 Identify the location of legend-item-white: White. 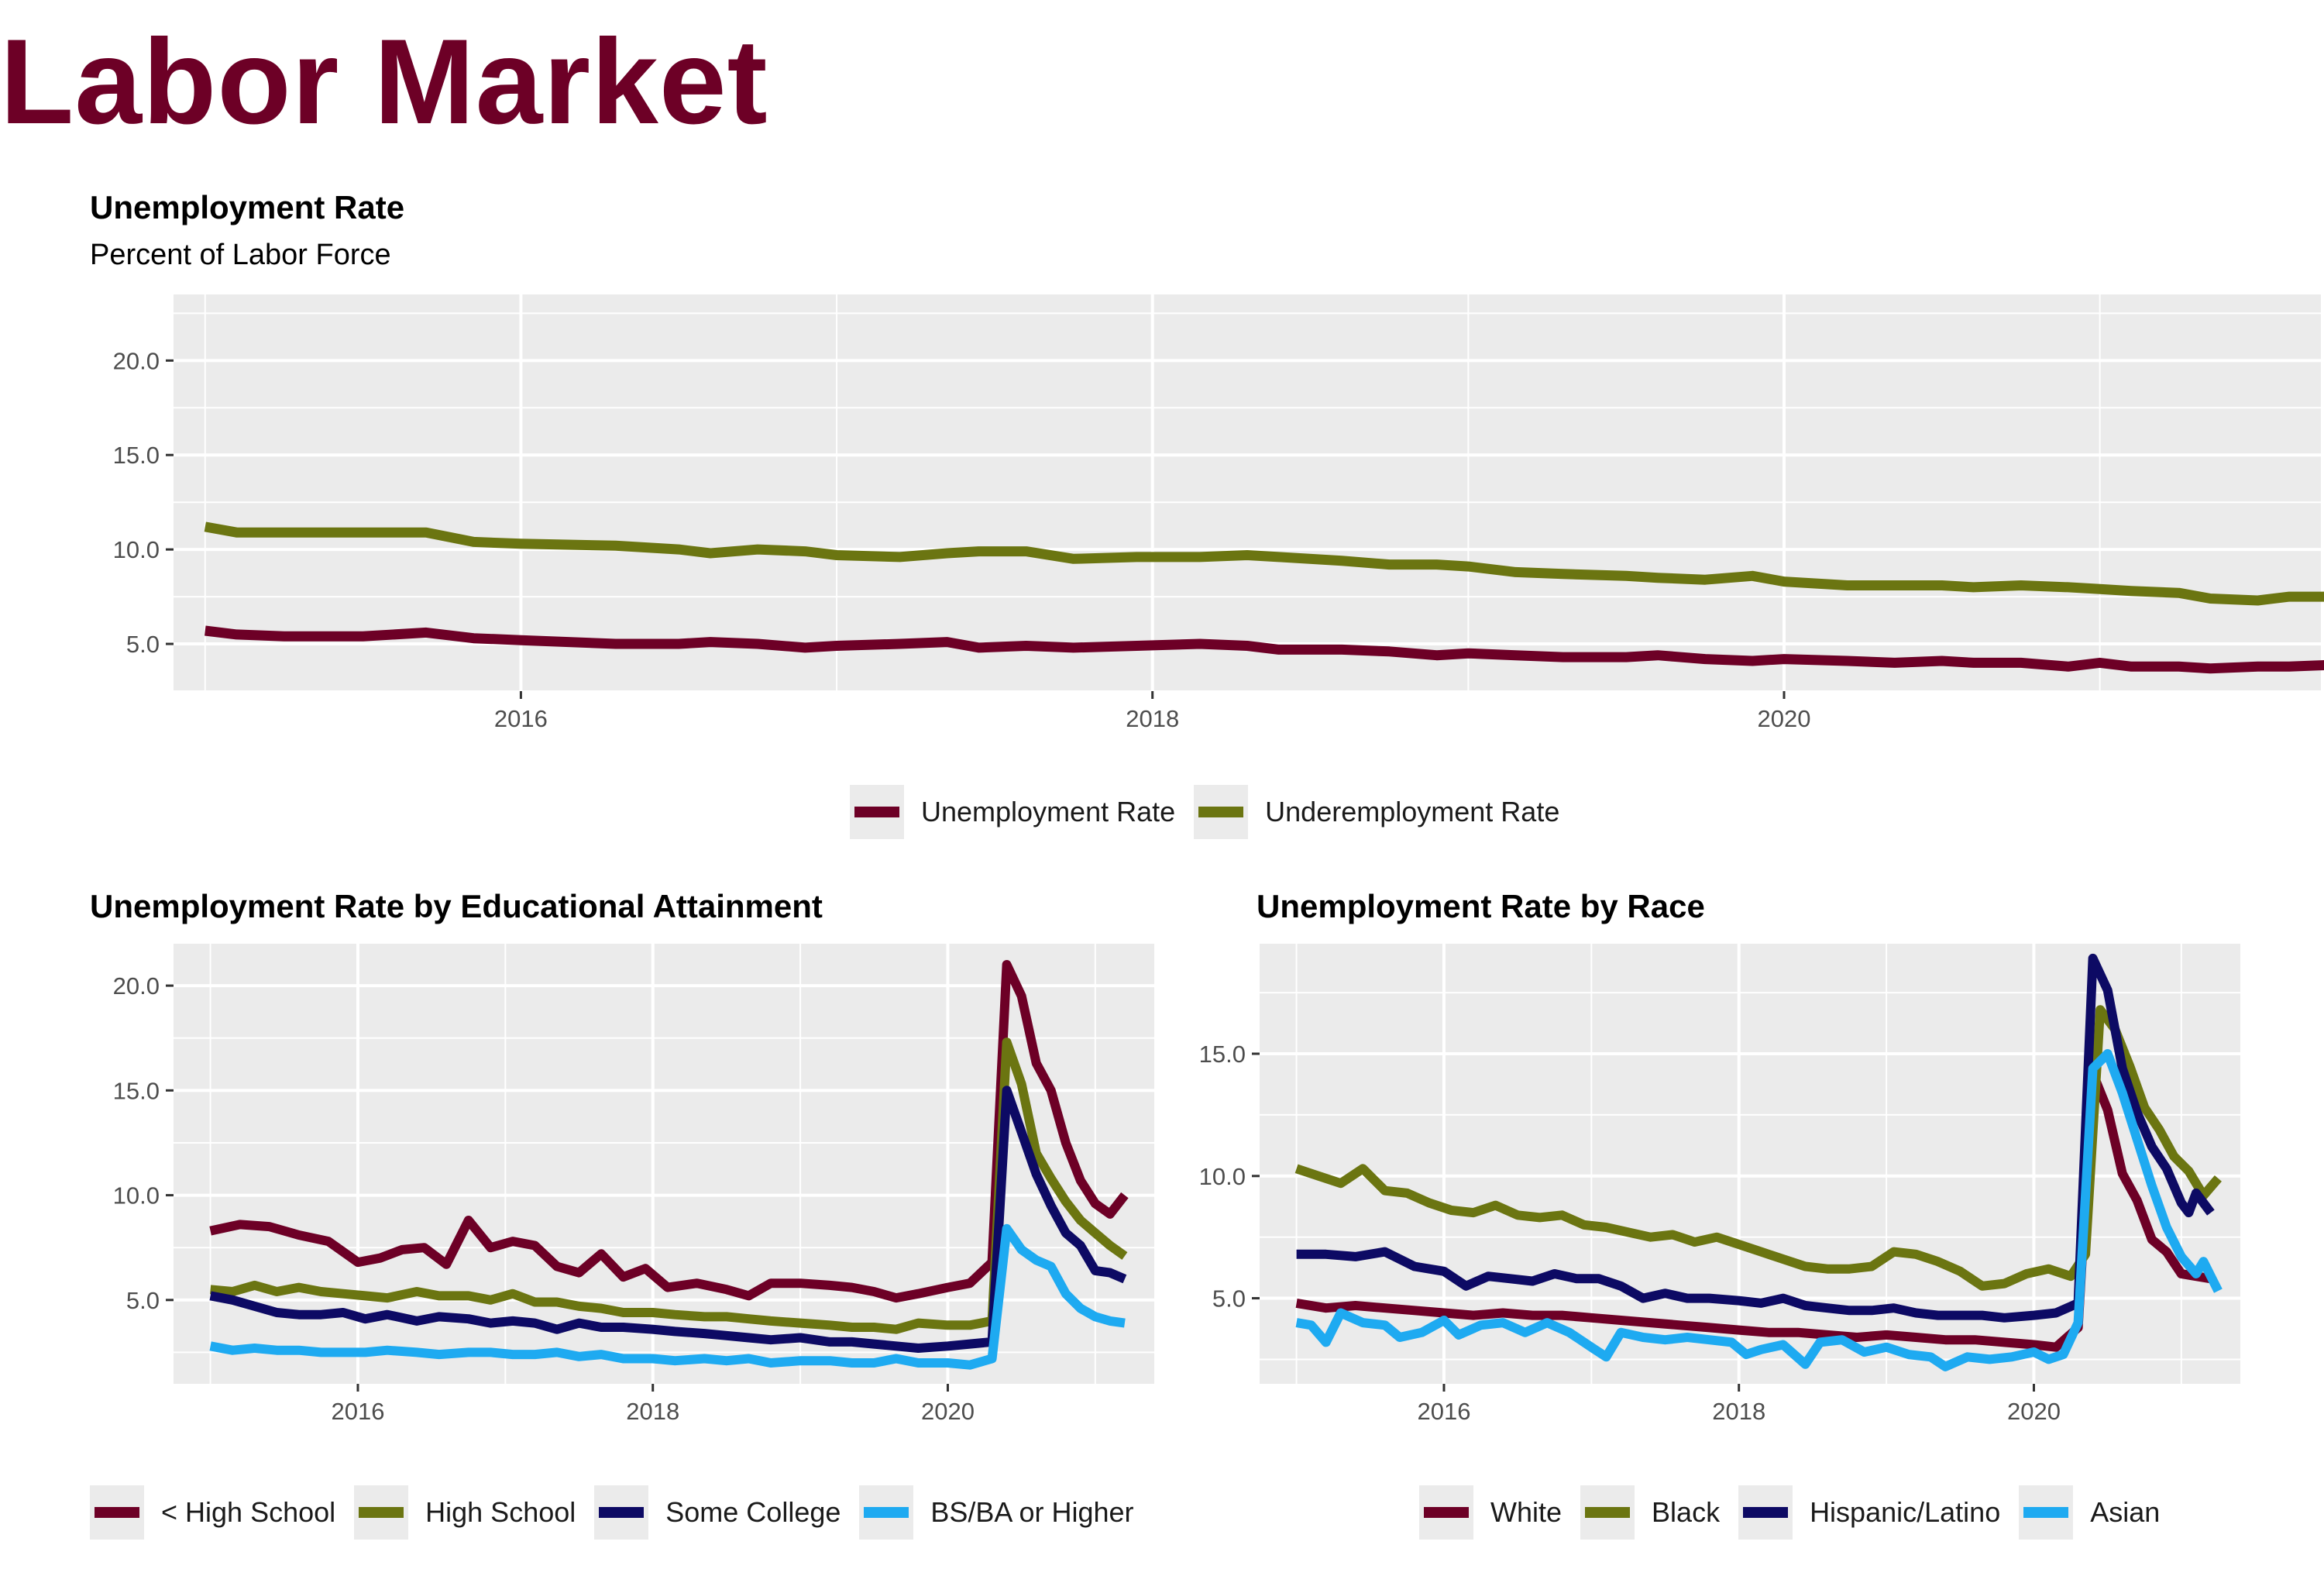
(1490, 1512).